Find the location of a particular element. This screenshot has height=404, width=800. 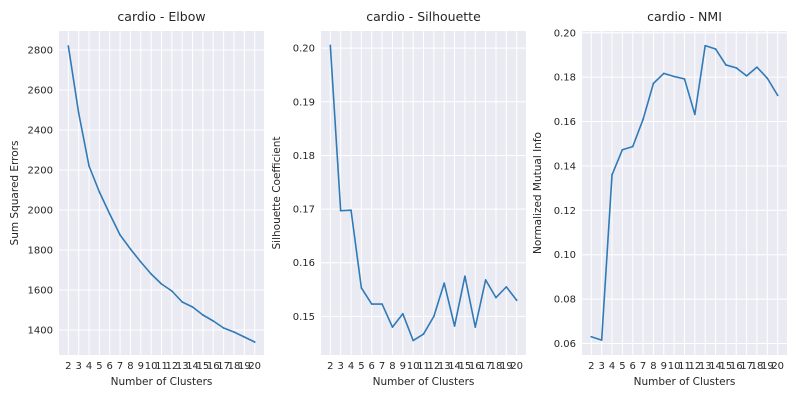

y-tick-label: 1400 is located at coordinates (40, 331).